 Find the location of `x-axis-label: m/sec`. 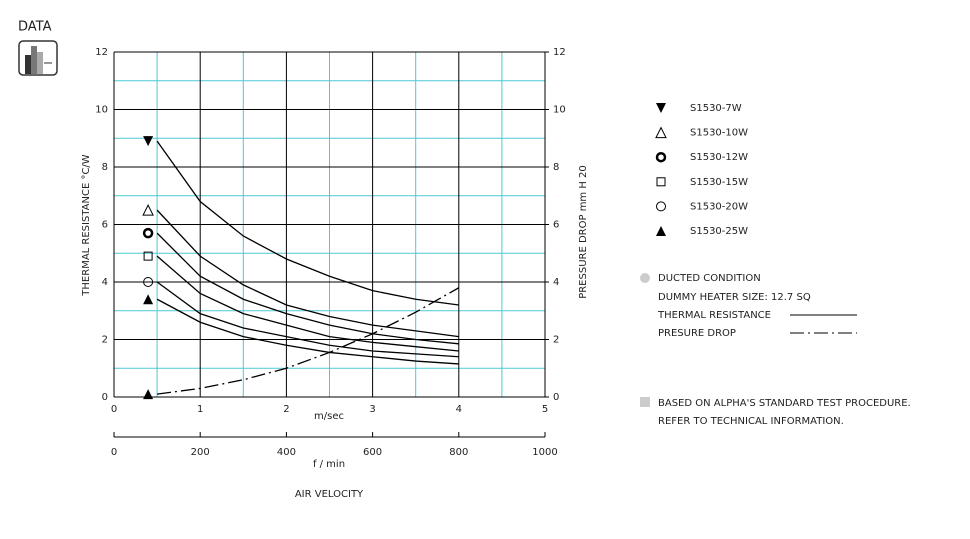

x-axis-label: m/sec is located at coordinates (329, 416).